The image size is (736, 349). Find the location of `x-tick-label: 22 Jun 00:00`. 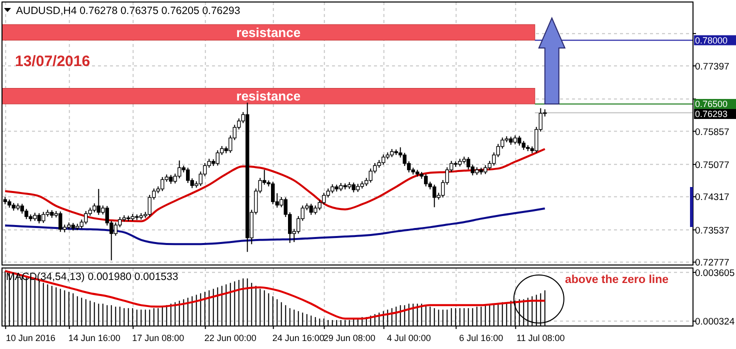

x-tick-label: 22 Jun 00:00 is located at coordinates (230, 338).